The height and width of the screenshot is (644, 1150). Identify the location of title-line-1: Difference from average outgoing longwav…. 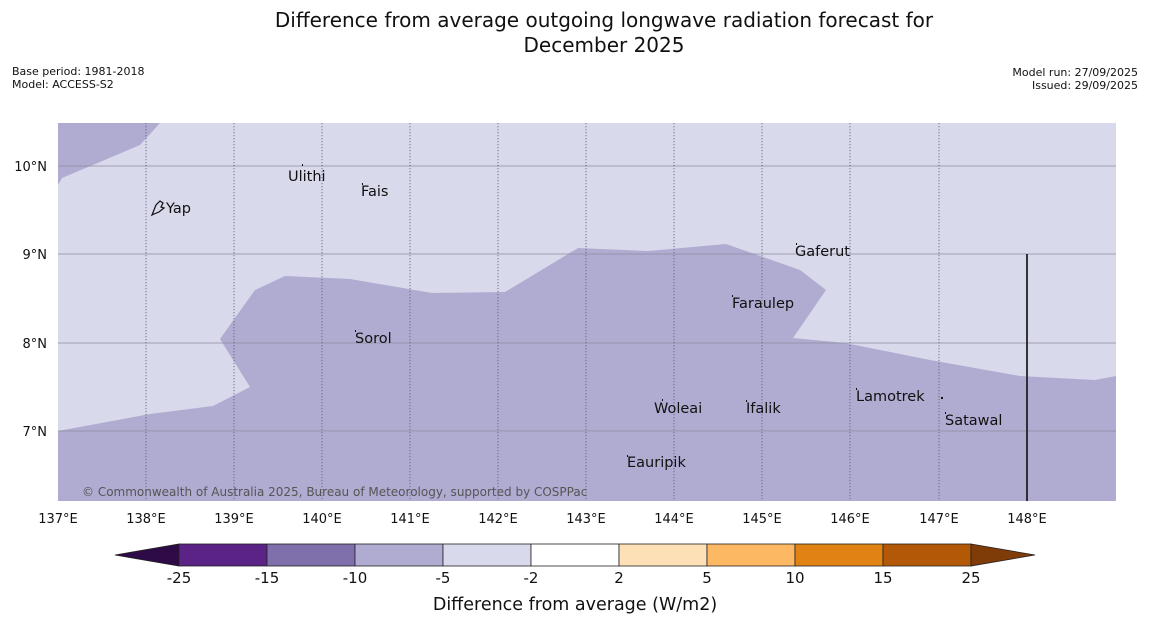
(604, 20).